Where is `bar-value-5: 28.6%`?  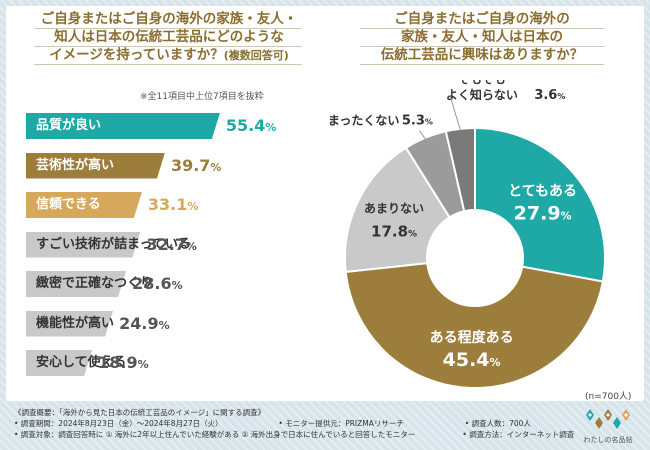 bar-value-5: 28.6% is located at coordinates (157, 283).